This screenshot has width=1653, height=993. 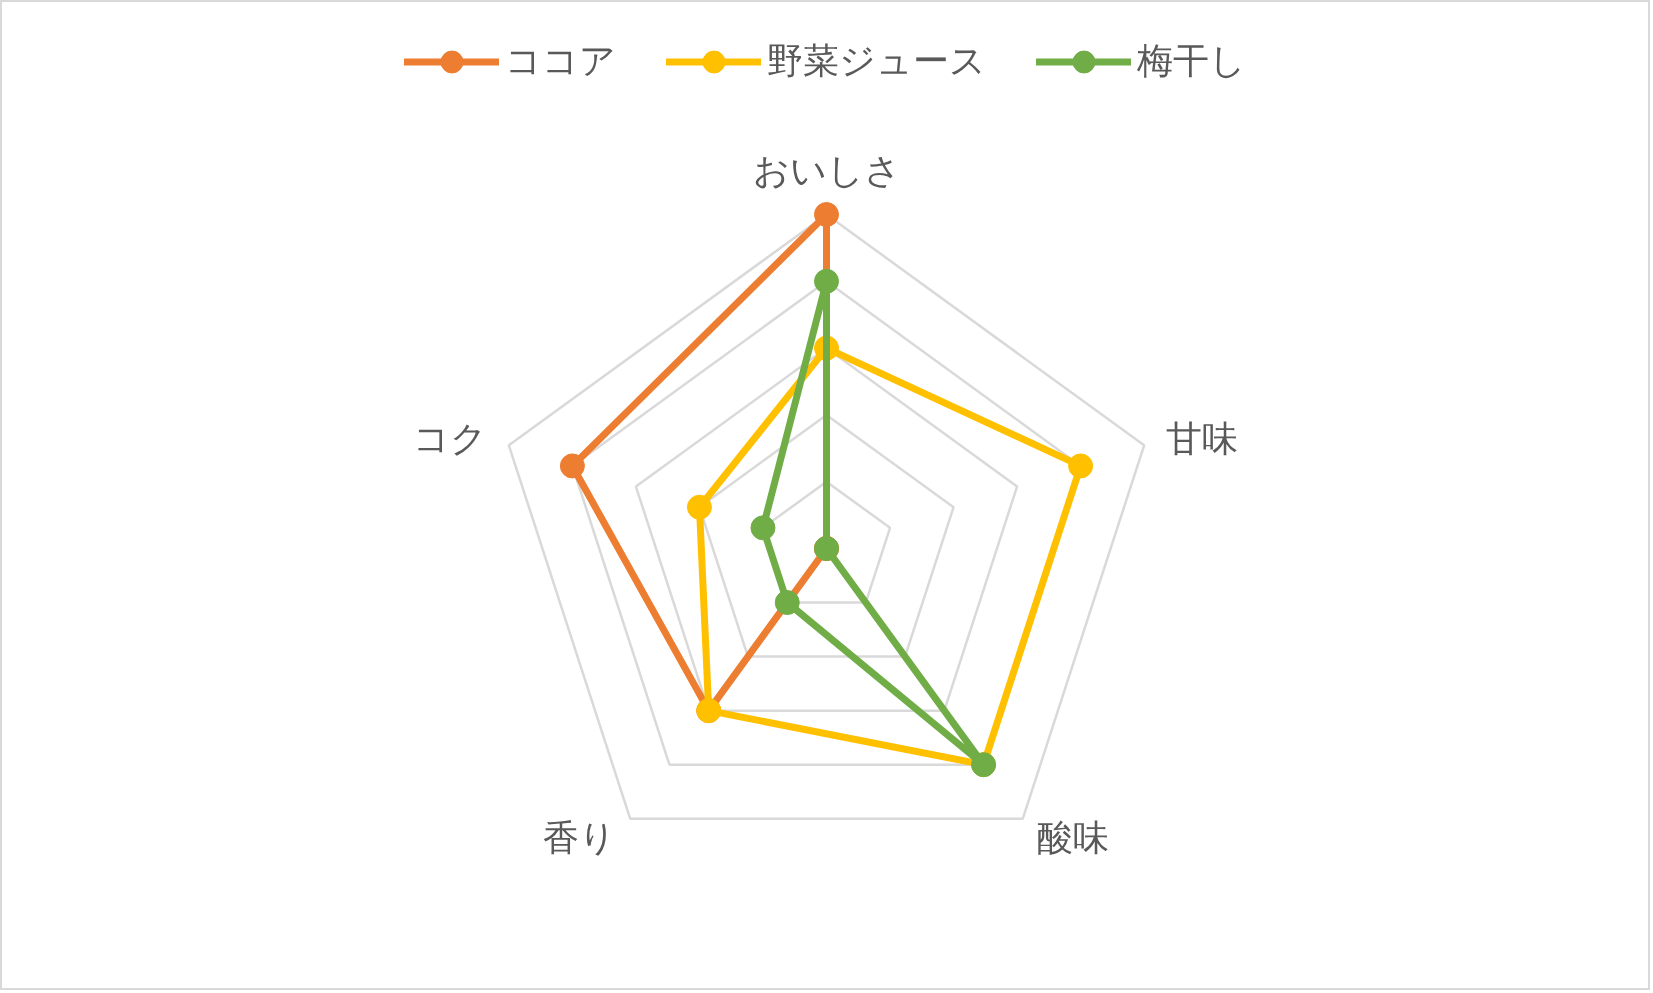 I want to click on spoke-label: 香り, so click(x=580, y=838).